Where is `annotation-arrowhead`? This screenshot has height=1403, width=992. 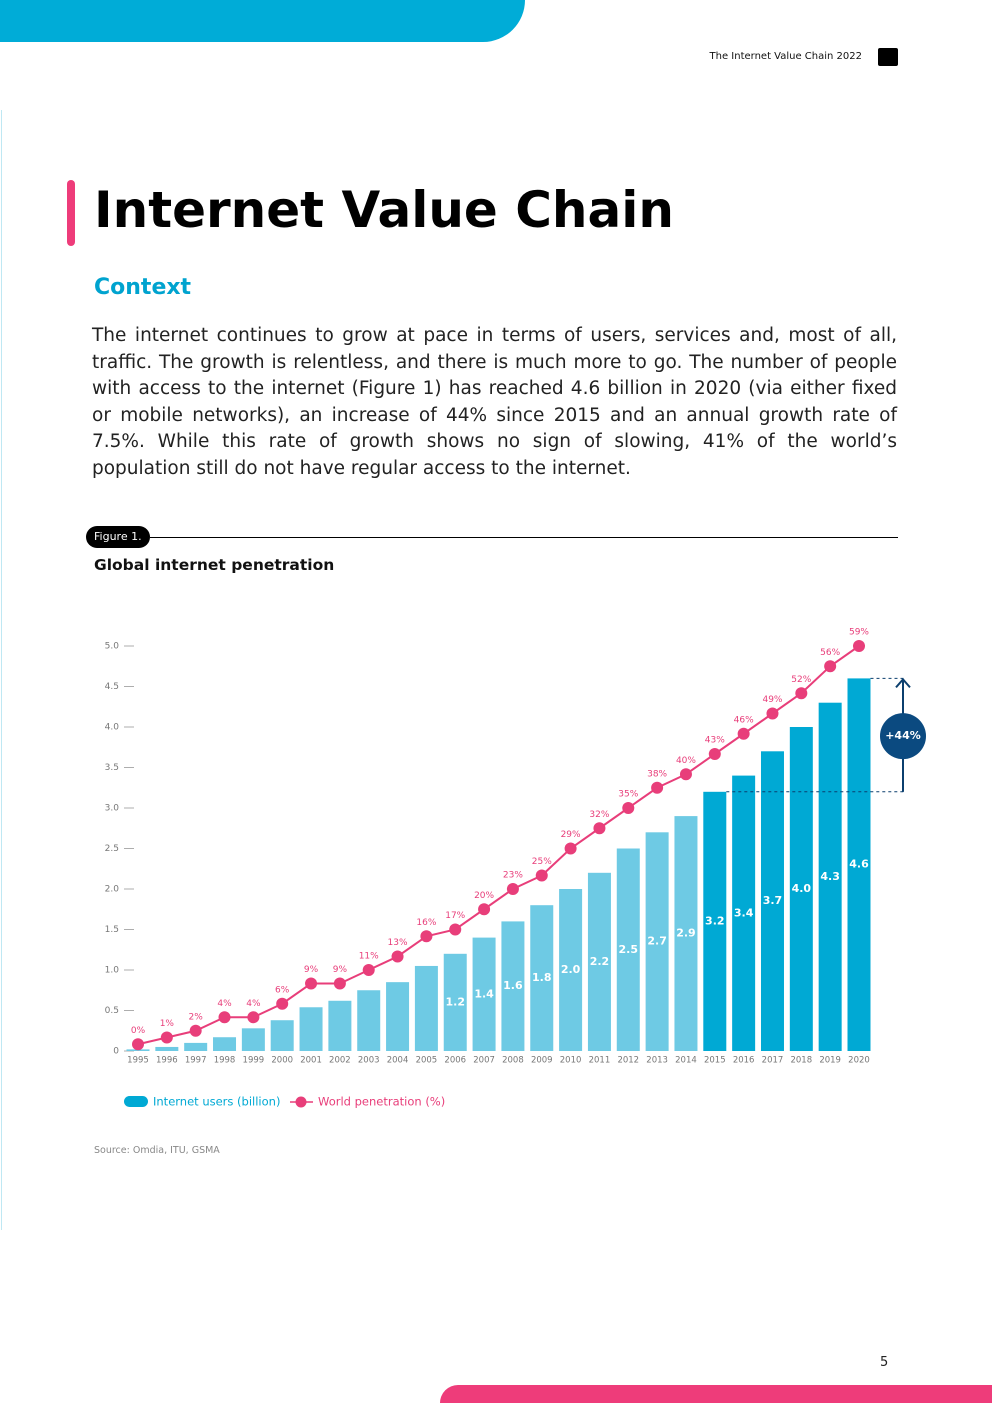
annotation-arrowhead is located at coordinates (903, 683).